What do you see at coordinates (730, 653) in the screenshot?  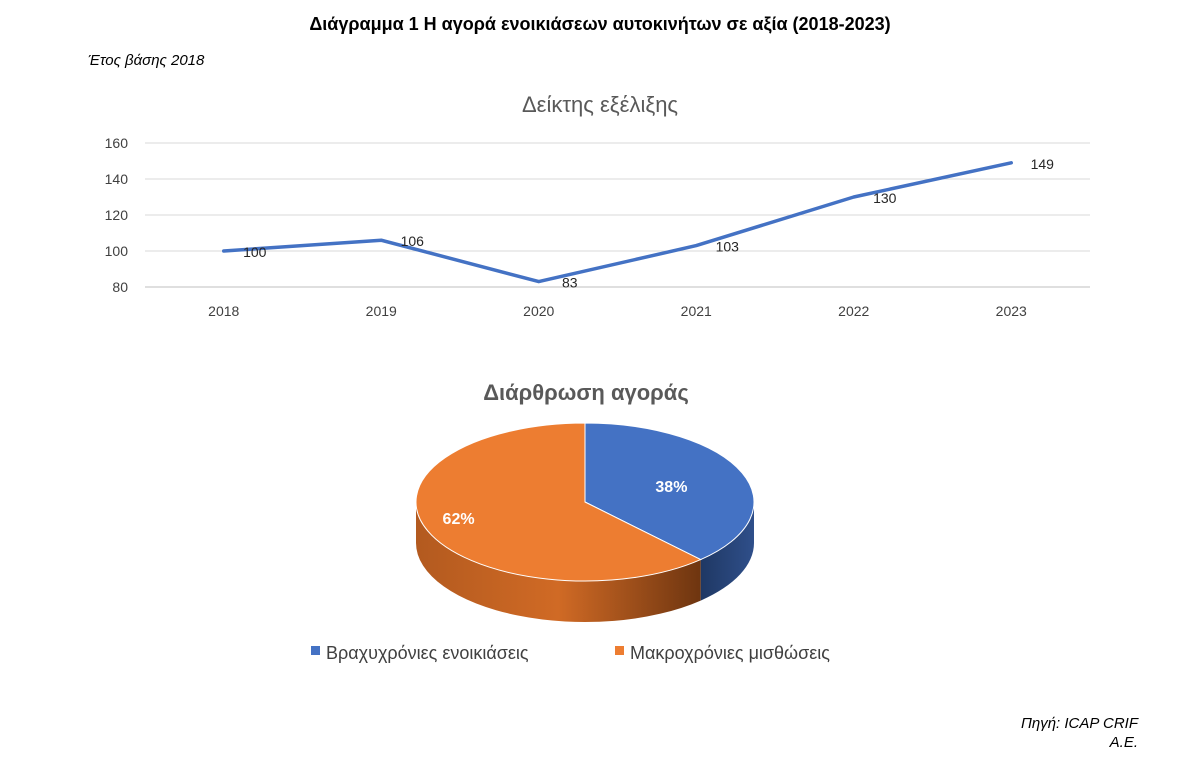 I see `legend-label: Μακροχρόνιες μισθώσεις` at bounding box center [730, 653].